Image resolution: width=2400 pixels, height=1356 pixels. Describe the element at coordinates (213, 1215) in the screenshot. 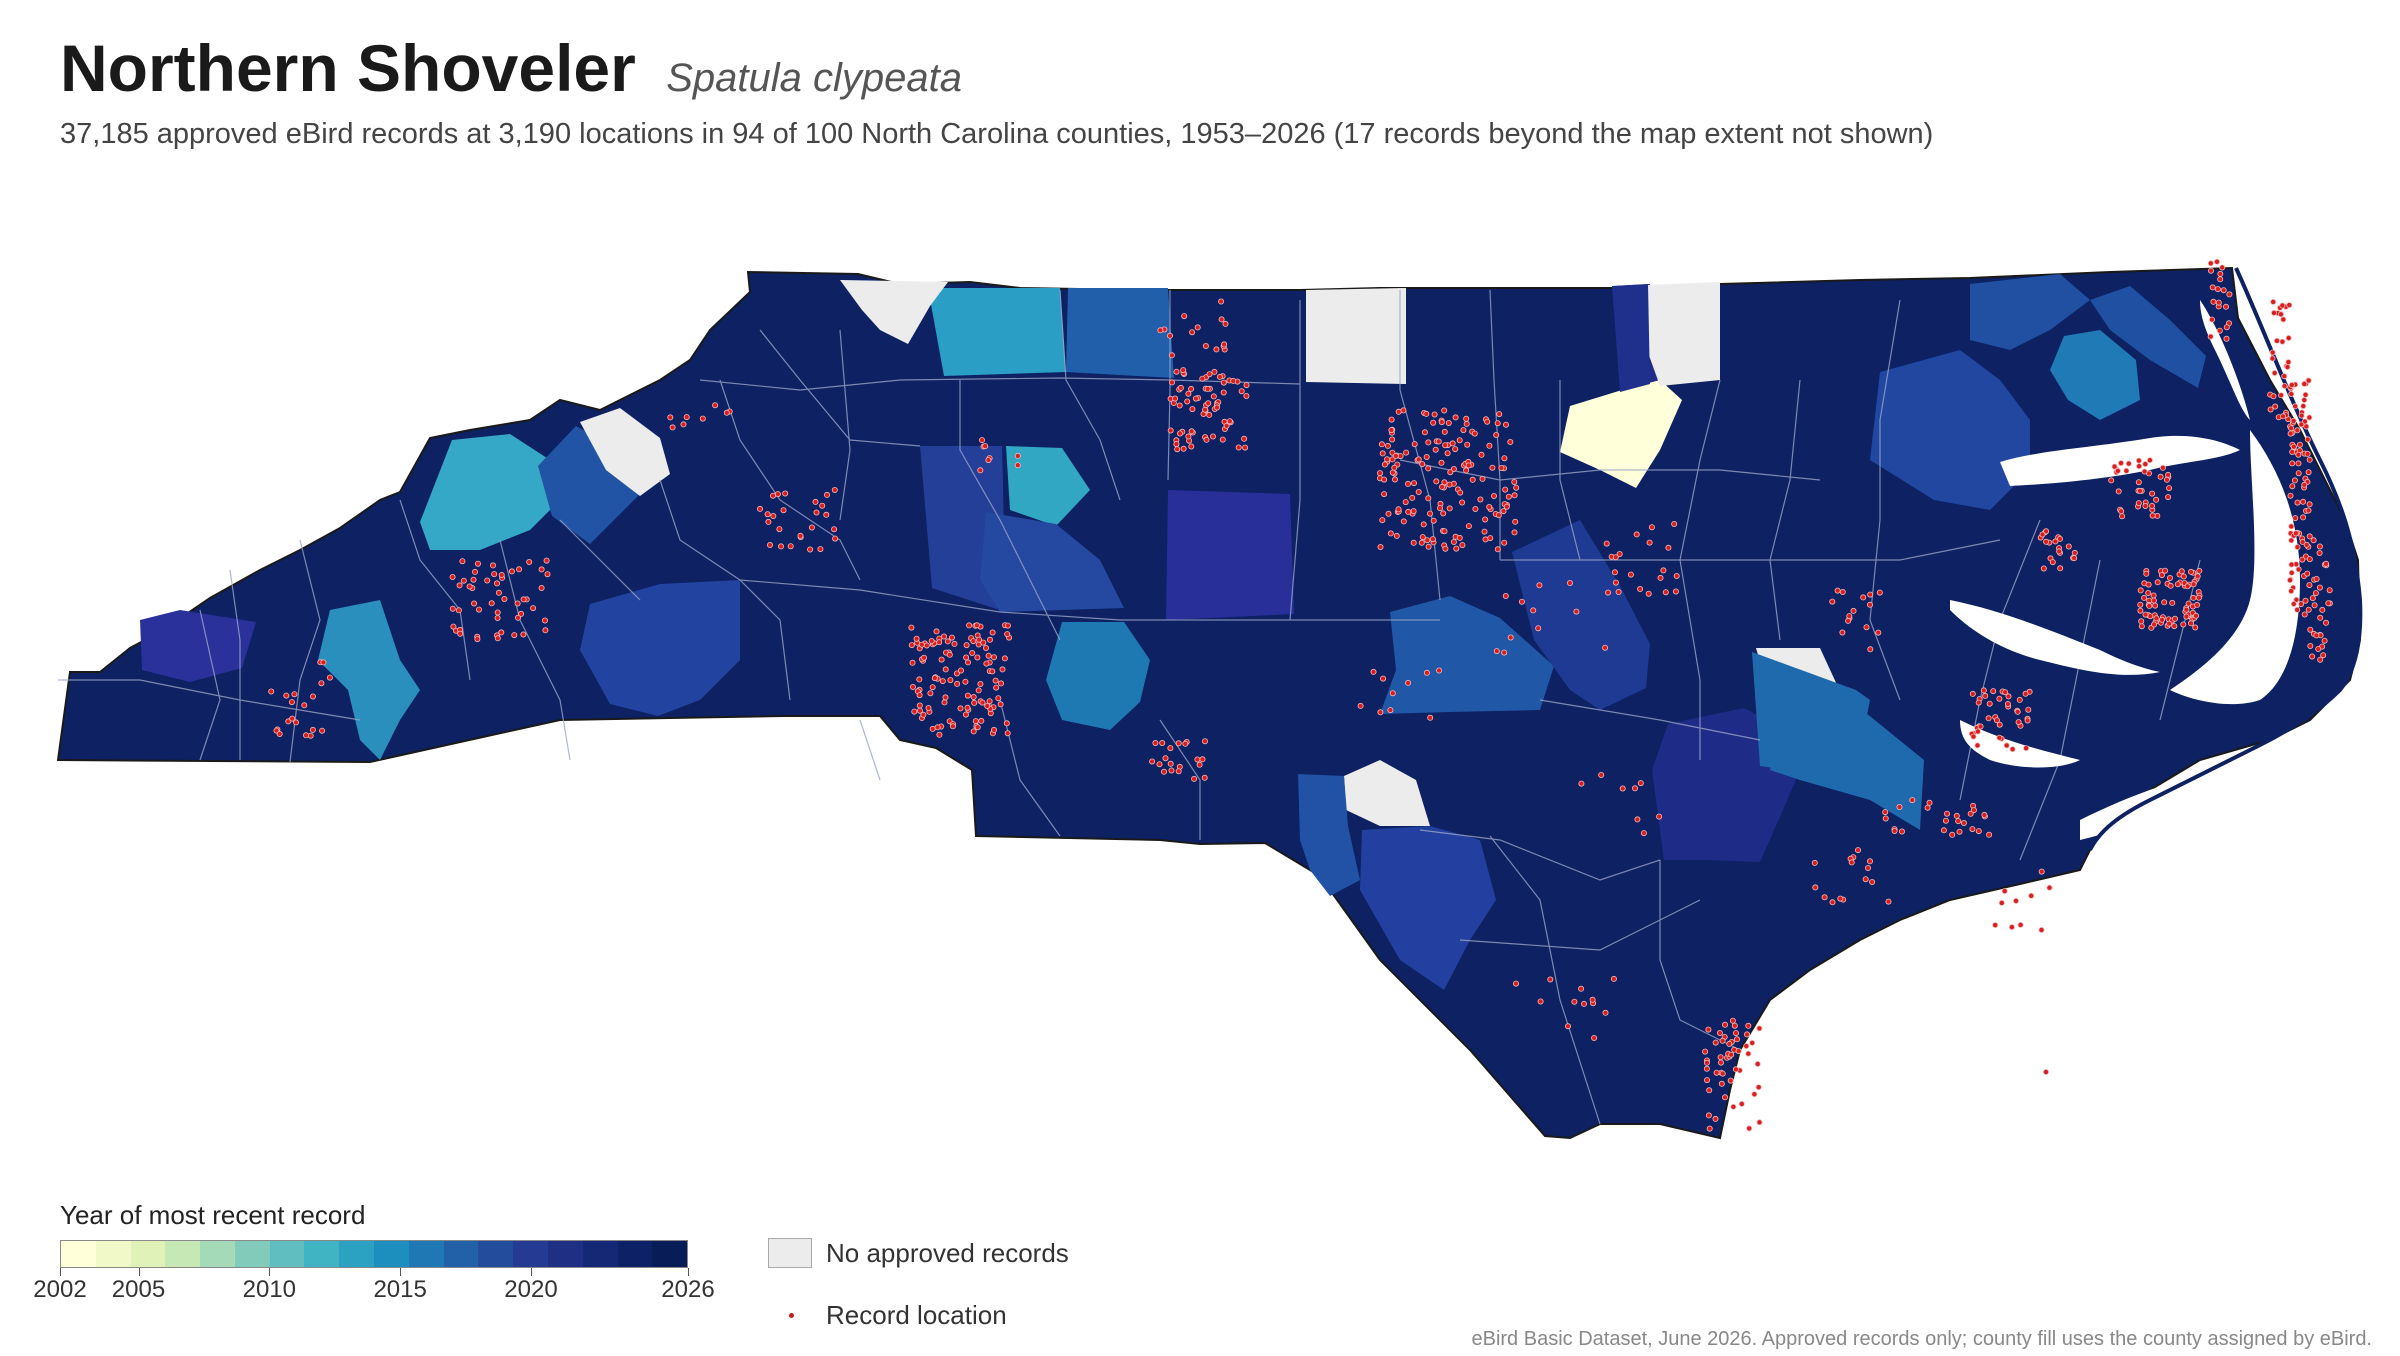

I see `colorbar-title: Year of most recent record` at that location.